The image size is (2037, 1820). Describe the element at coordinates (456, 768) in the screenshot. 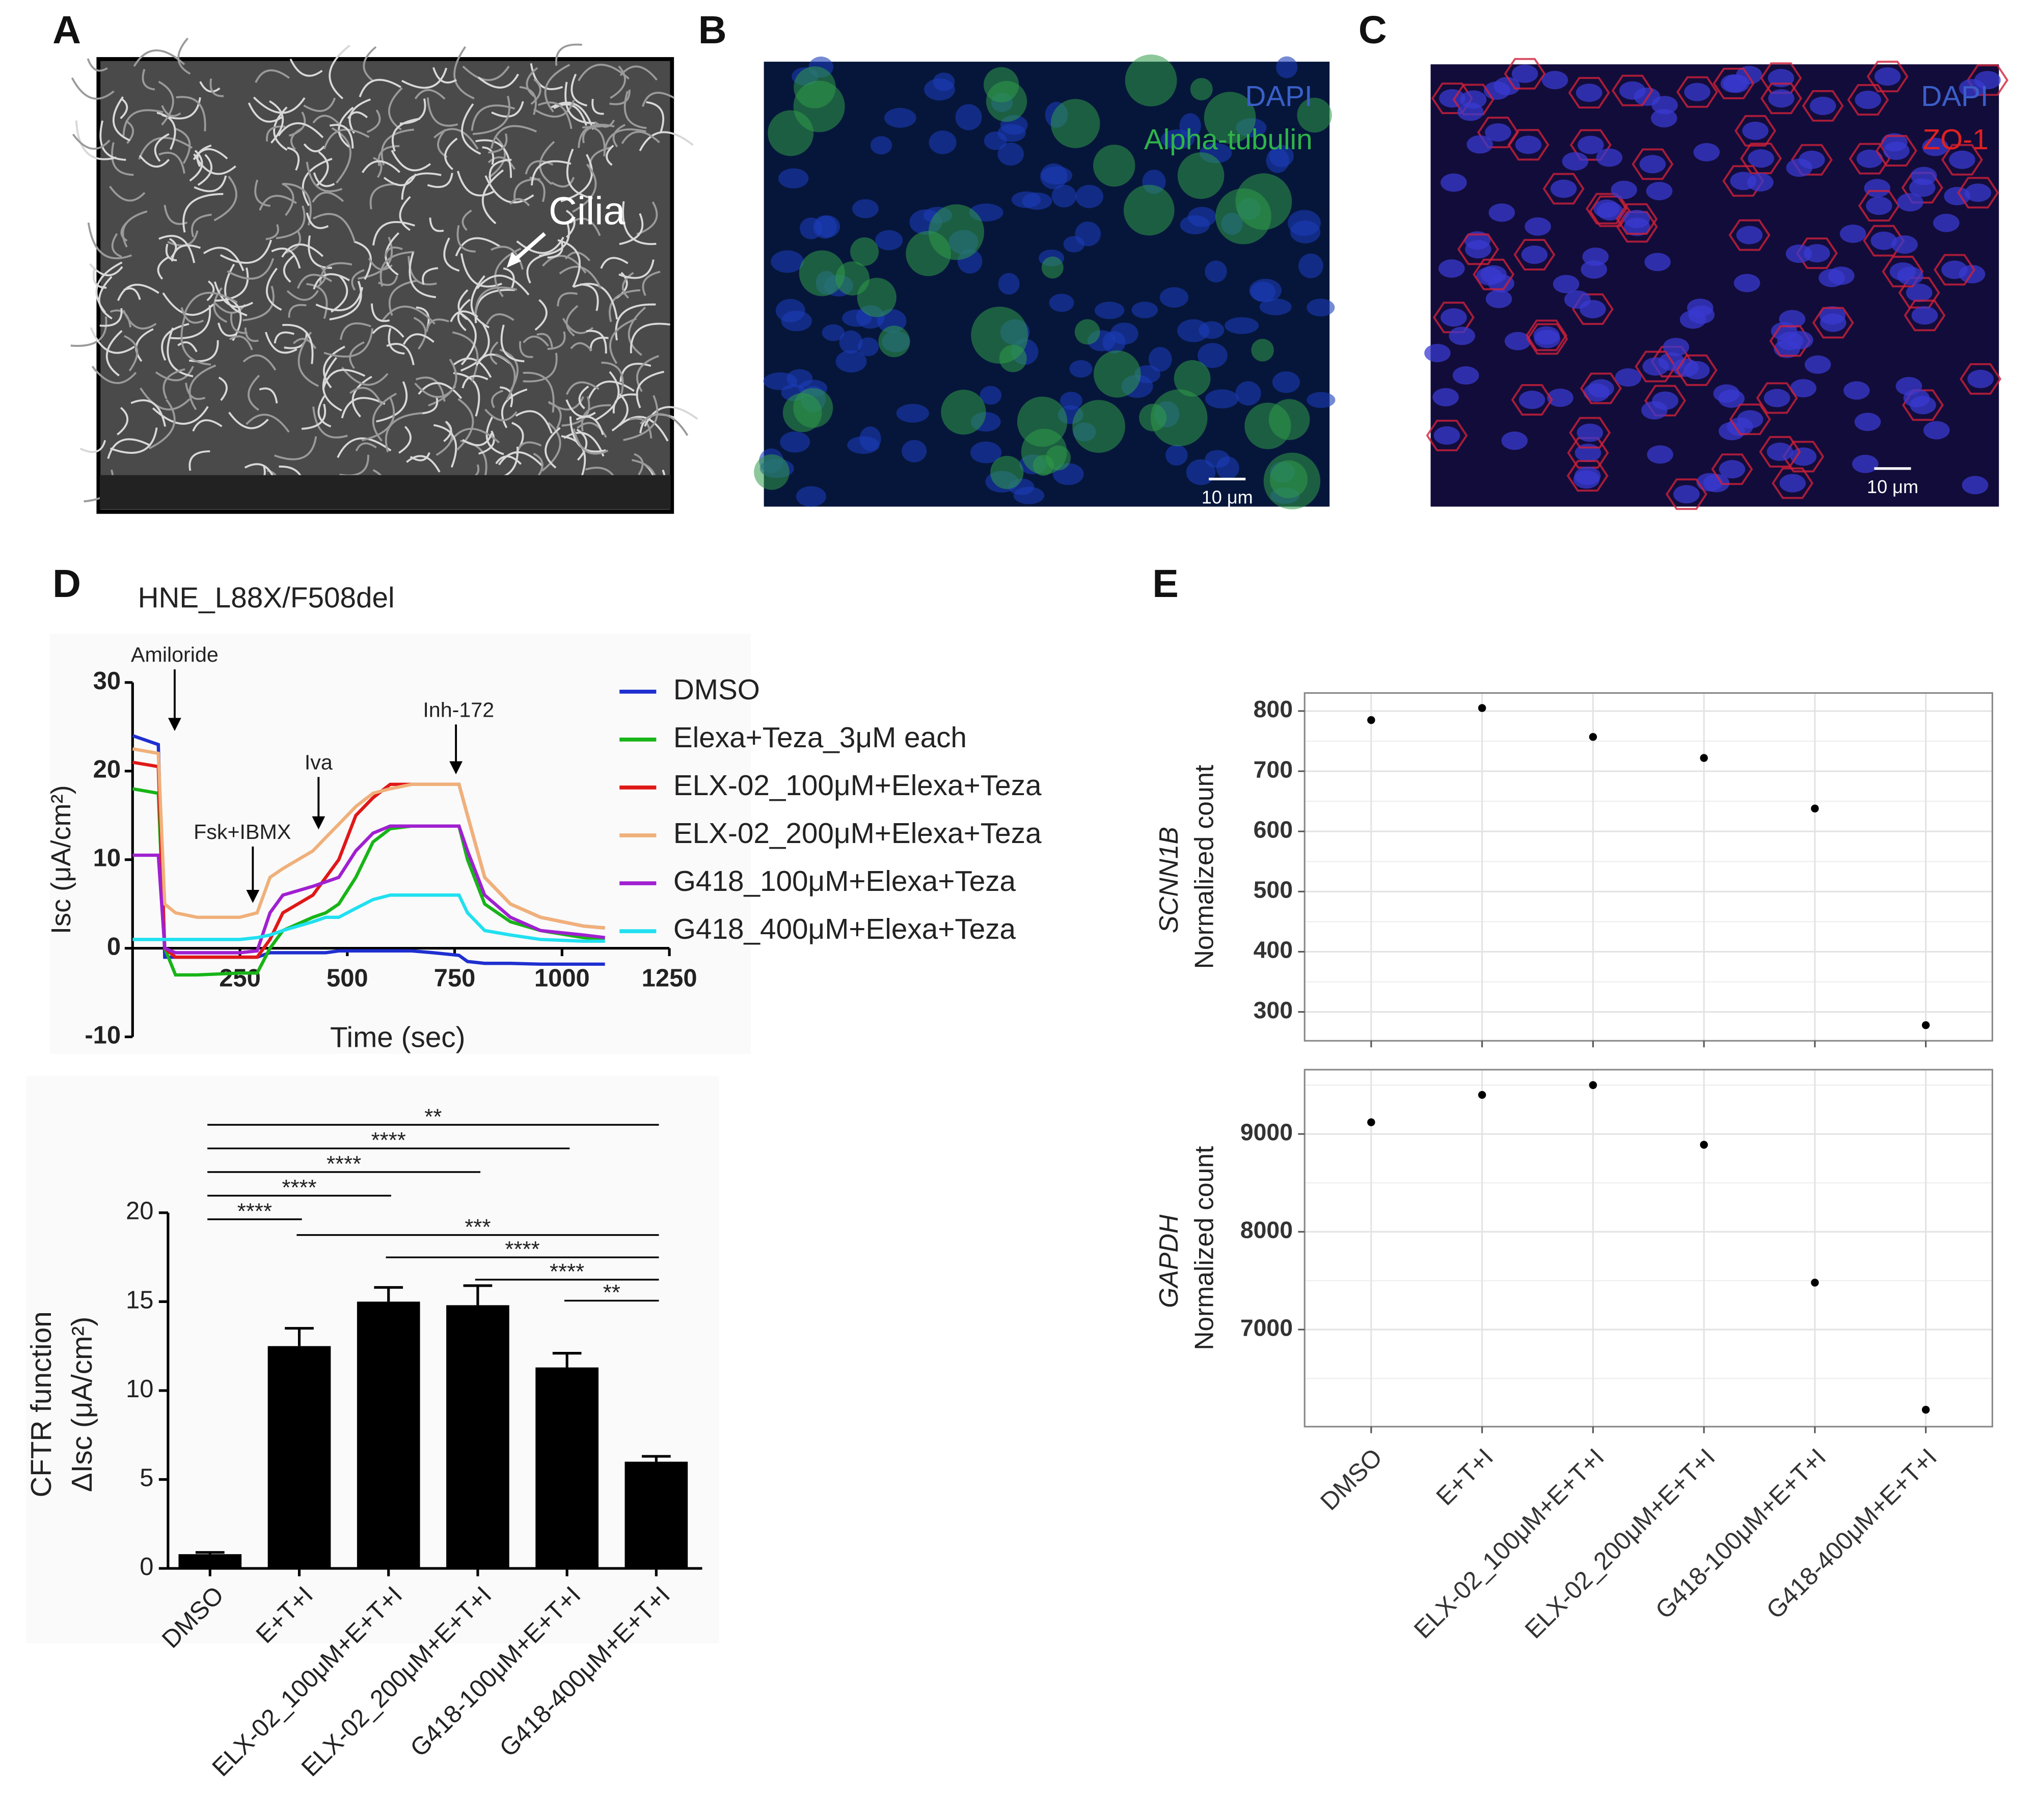

I see `annotation-arrowhead` at that location.